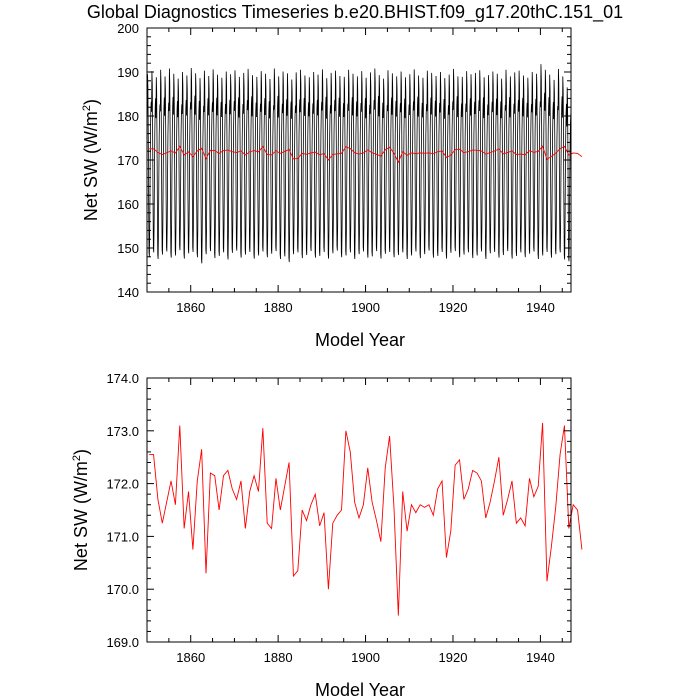 The height and width of the screenshot is (700, 700). Describe the element at coordinates (128, 116) in the screenshot. I see `y-tick-label: 180` at that location.